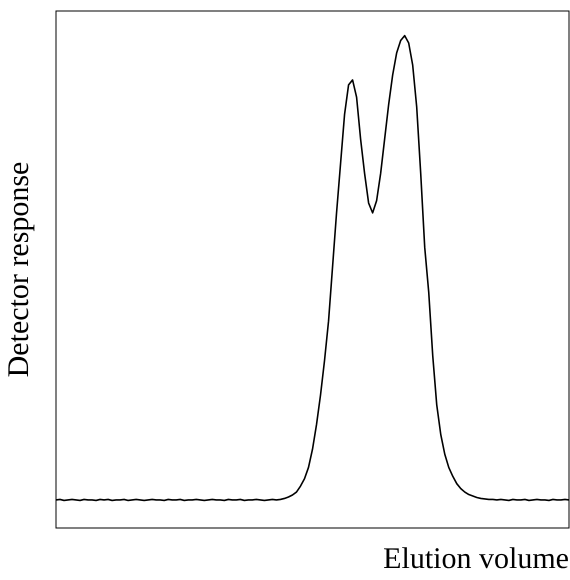 This screenshot has width=570, height=580. Describe the element at coordinates (476, 558) in the screenshot. I see `x-axis-title: Elution volume` at that location.